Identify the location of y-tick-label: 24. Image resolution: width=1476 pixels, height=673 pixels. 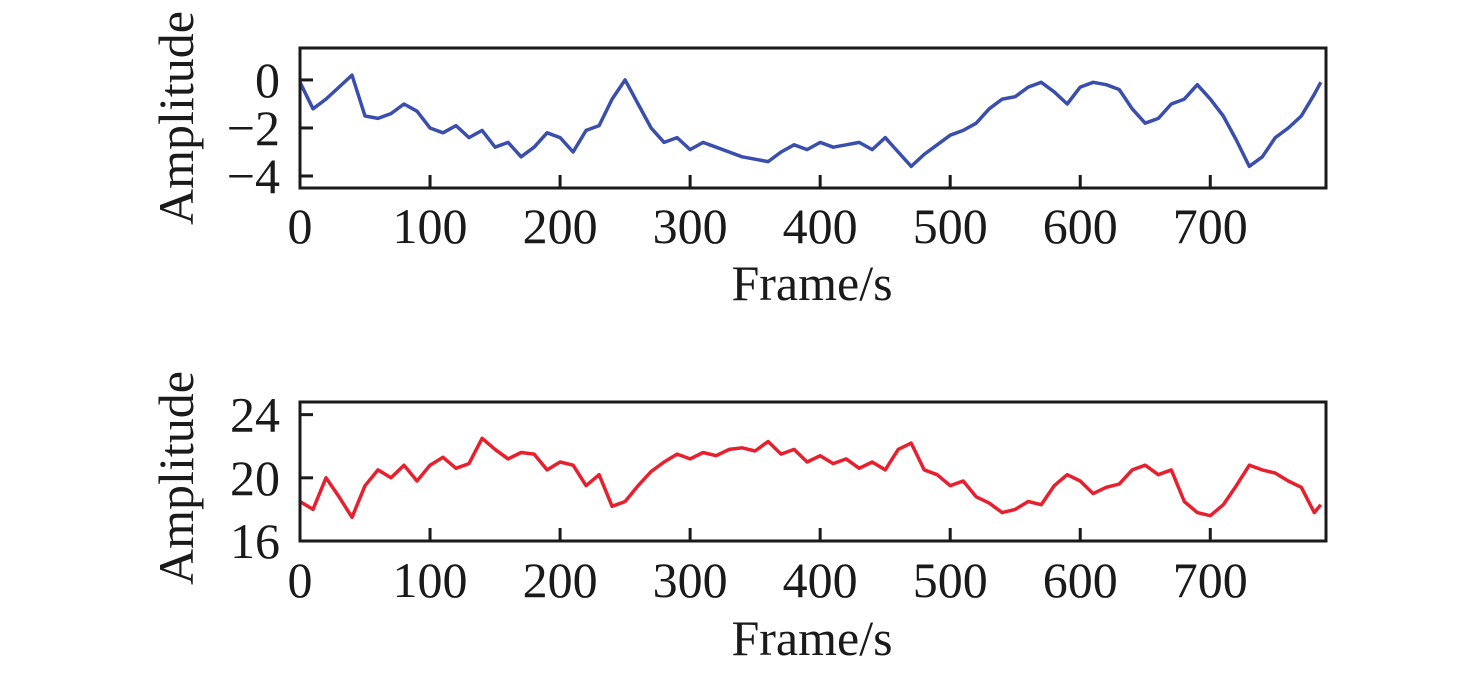
(255, 415).